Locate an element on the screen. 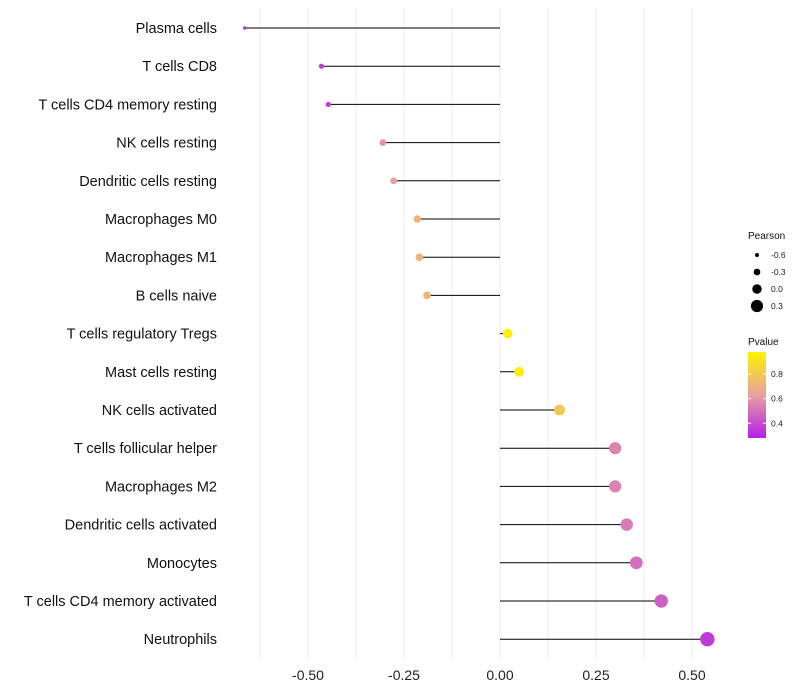 This screenshot has height=700, width=800. pvalue-legend-label: 0.6 is located at coordinates (777, 399).